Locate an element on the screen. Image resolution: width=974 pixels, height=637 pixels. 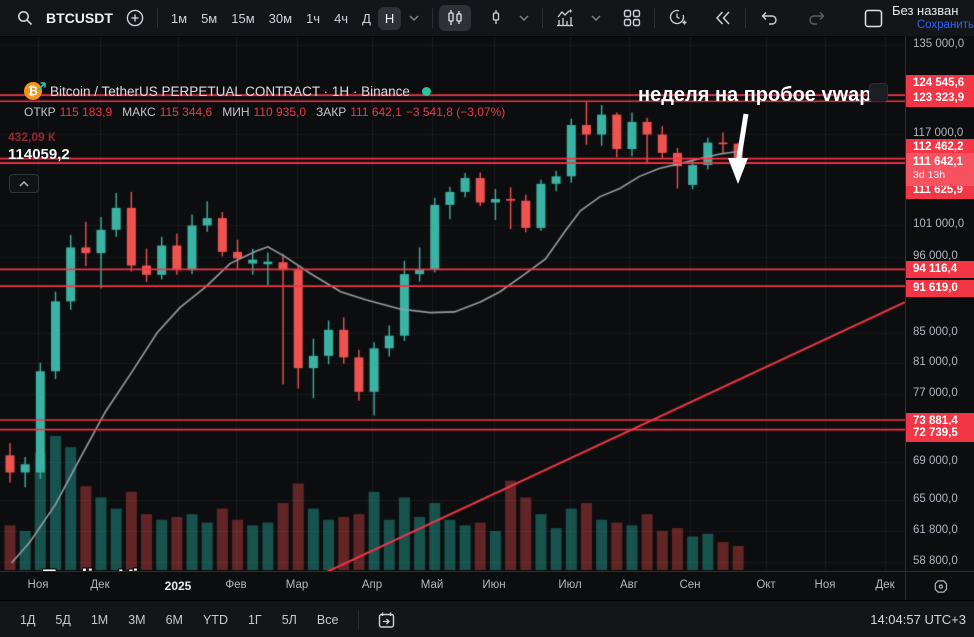
time-tick-label: Июн is located at coordinates (494, 585).